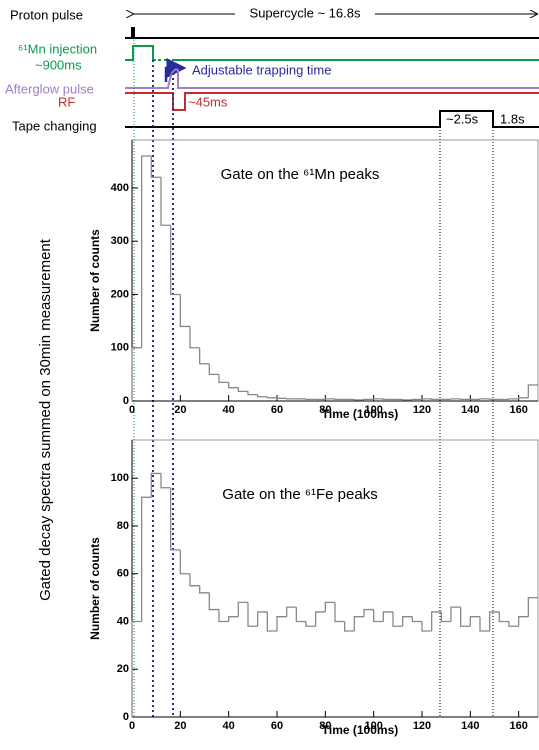  I want to click on y-tick-label: 100, so click(120, 348).